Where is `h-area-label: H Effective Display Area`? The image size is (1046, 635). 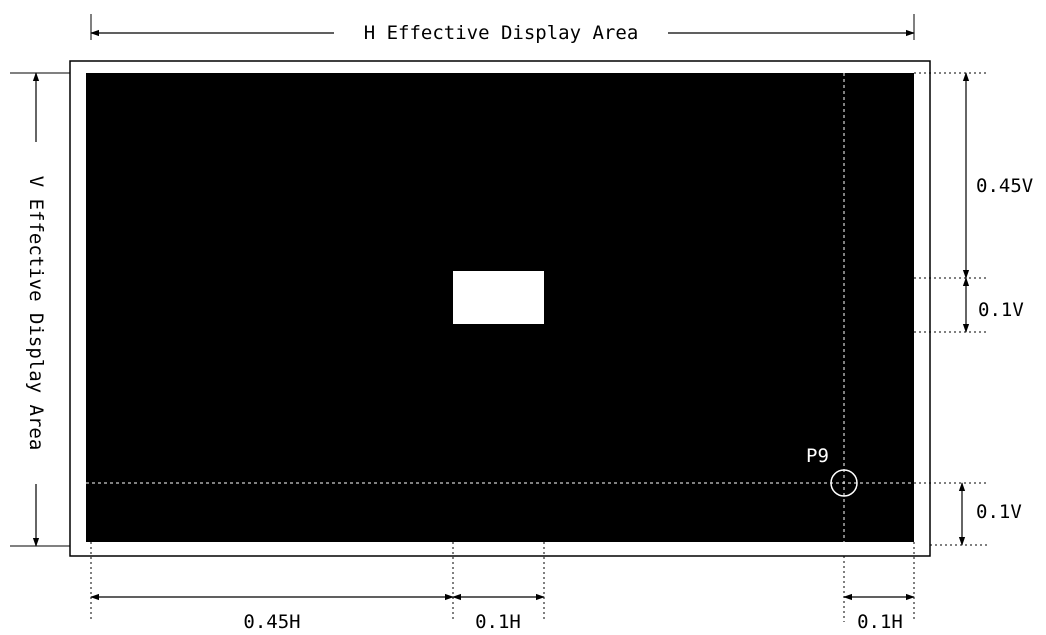
h-area-label: H Effective Display Area is located at coordinates (501, 33).